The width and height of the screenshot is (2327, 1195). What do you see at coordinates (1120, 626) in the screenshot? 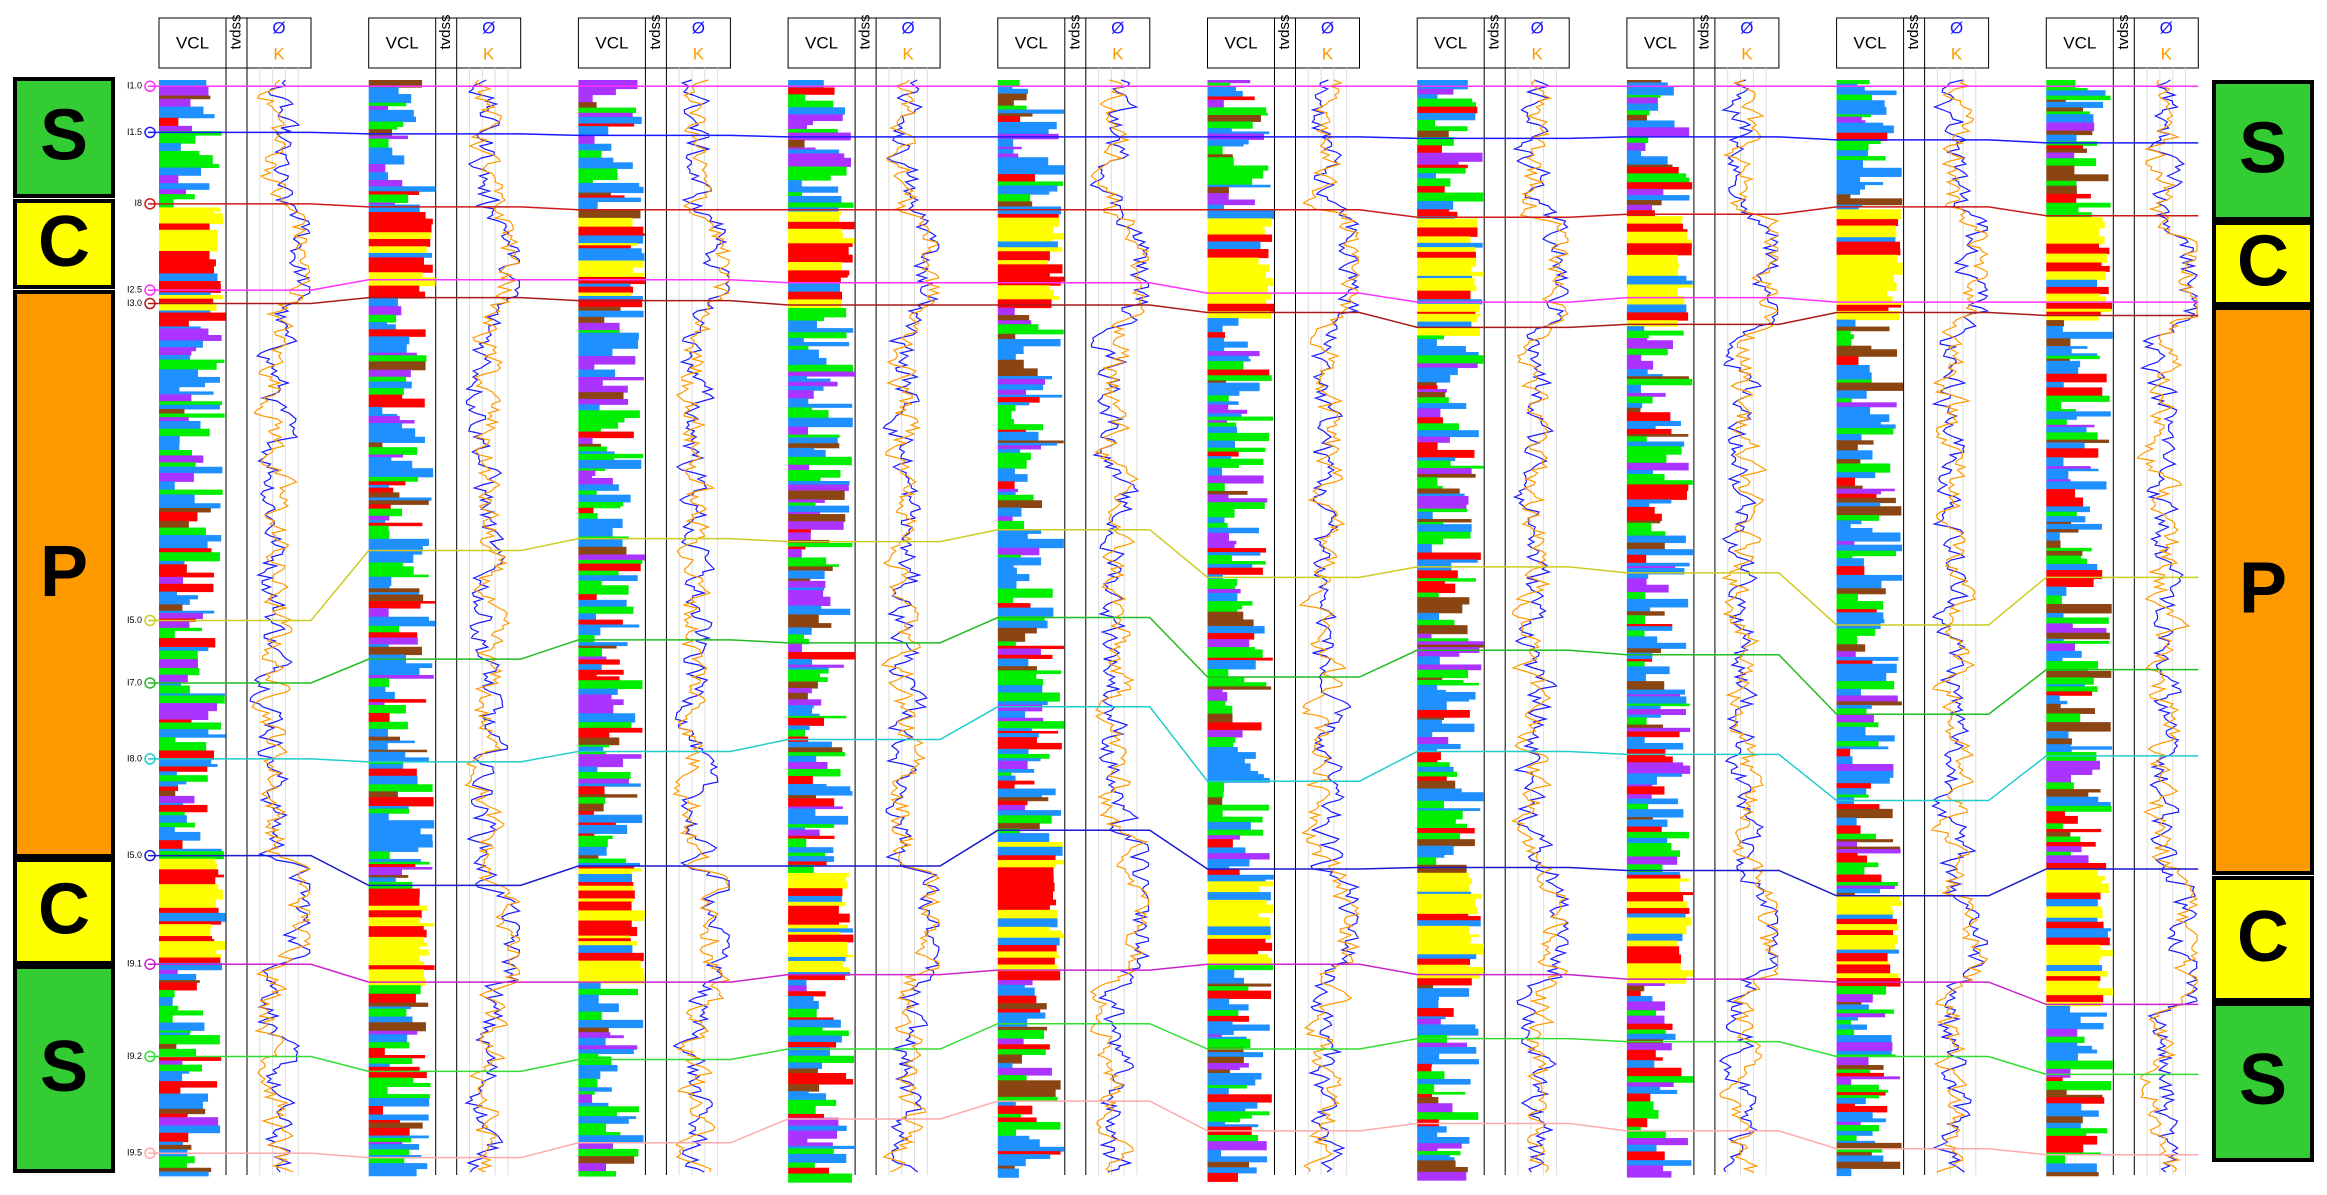
I see `log-curve` at bounding box center [1120, 626].